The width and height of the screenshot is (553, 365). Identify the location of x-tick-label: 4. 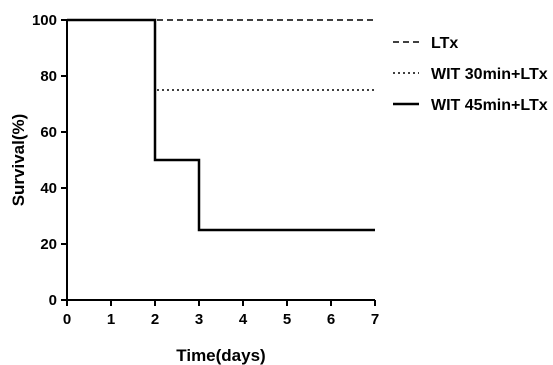
(243, 319).